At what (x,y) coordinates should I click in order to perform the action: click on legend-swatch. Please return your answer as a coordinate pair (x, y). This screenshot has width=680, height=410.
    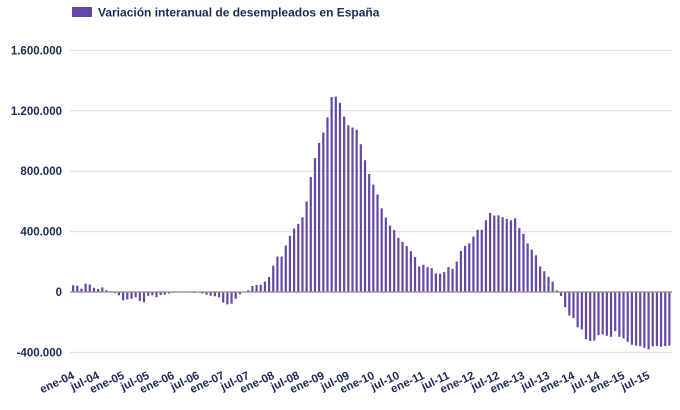
    Looking at the image, I should click on (82, 12).